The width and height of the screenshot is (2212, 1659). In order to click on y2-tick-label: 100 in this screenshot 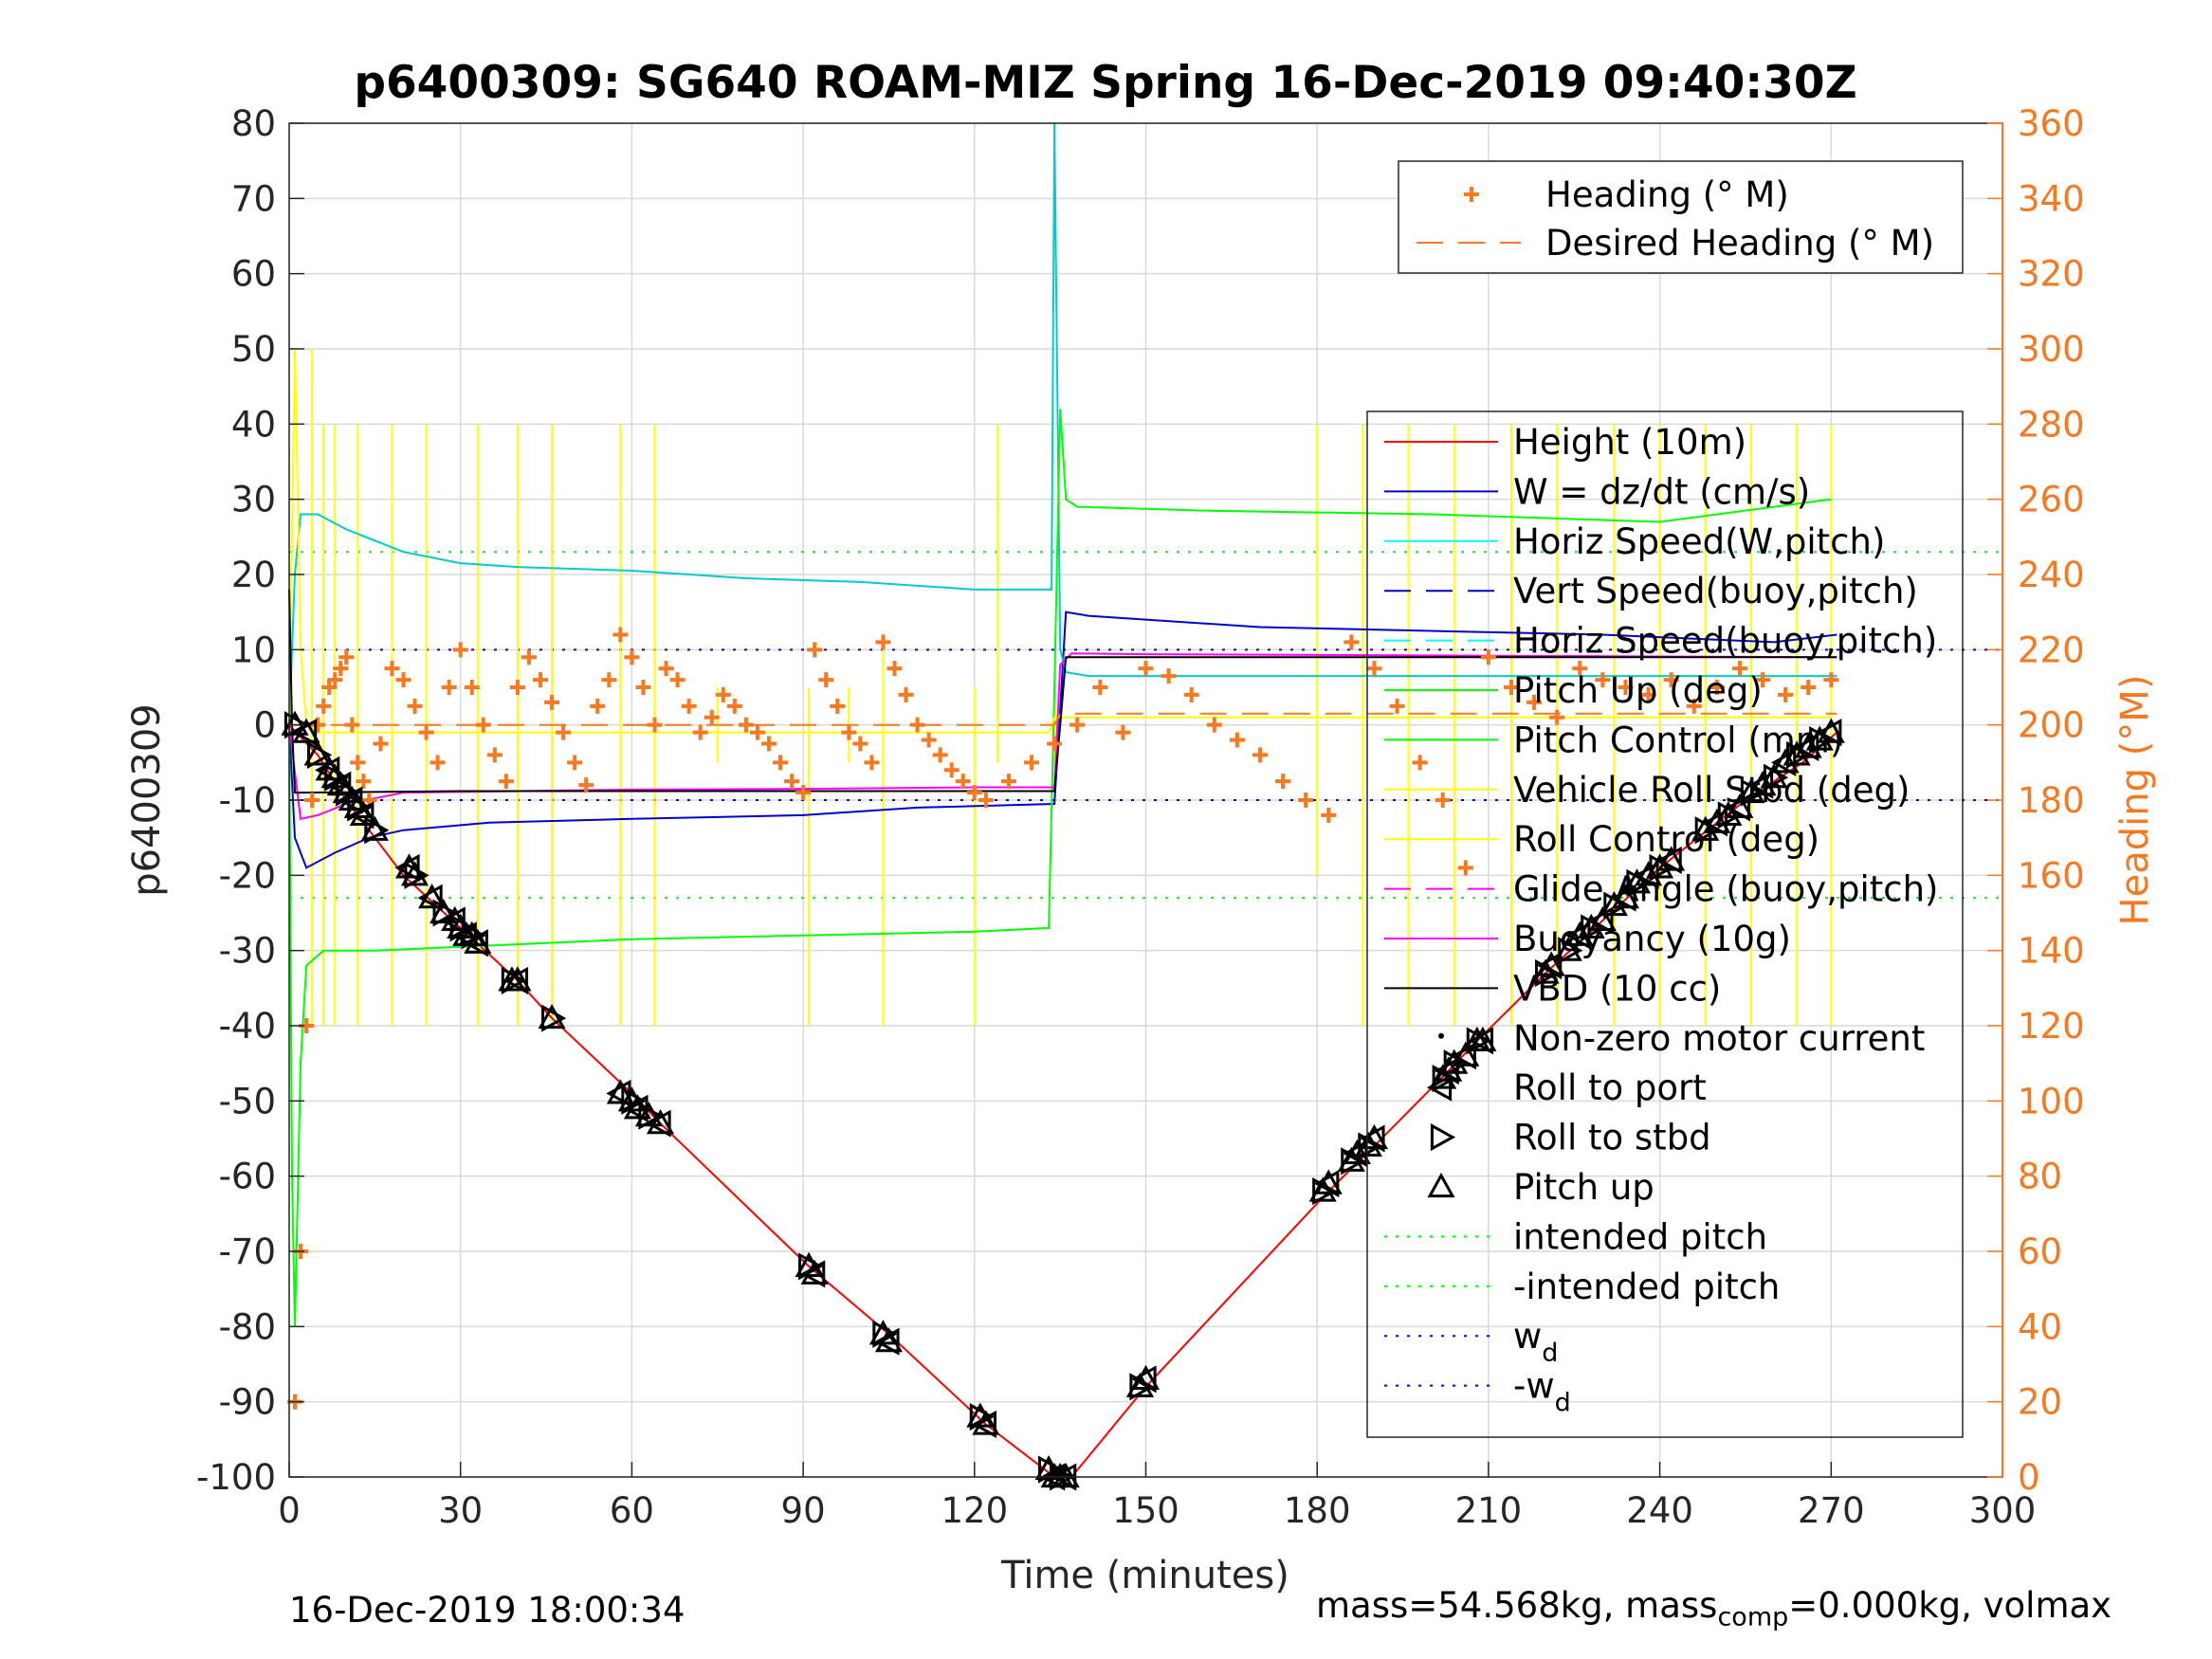, I will do `click(2051, 1101)`.